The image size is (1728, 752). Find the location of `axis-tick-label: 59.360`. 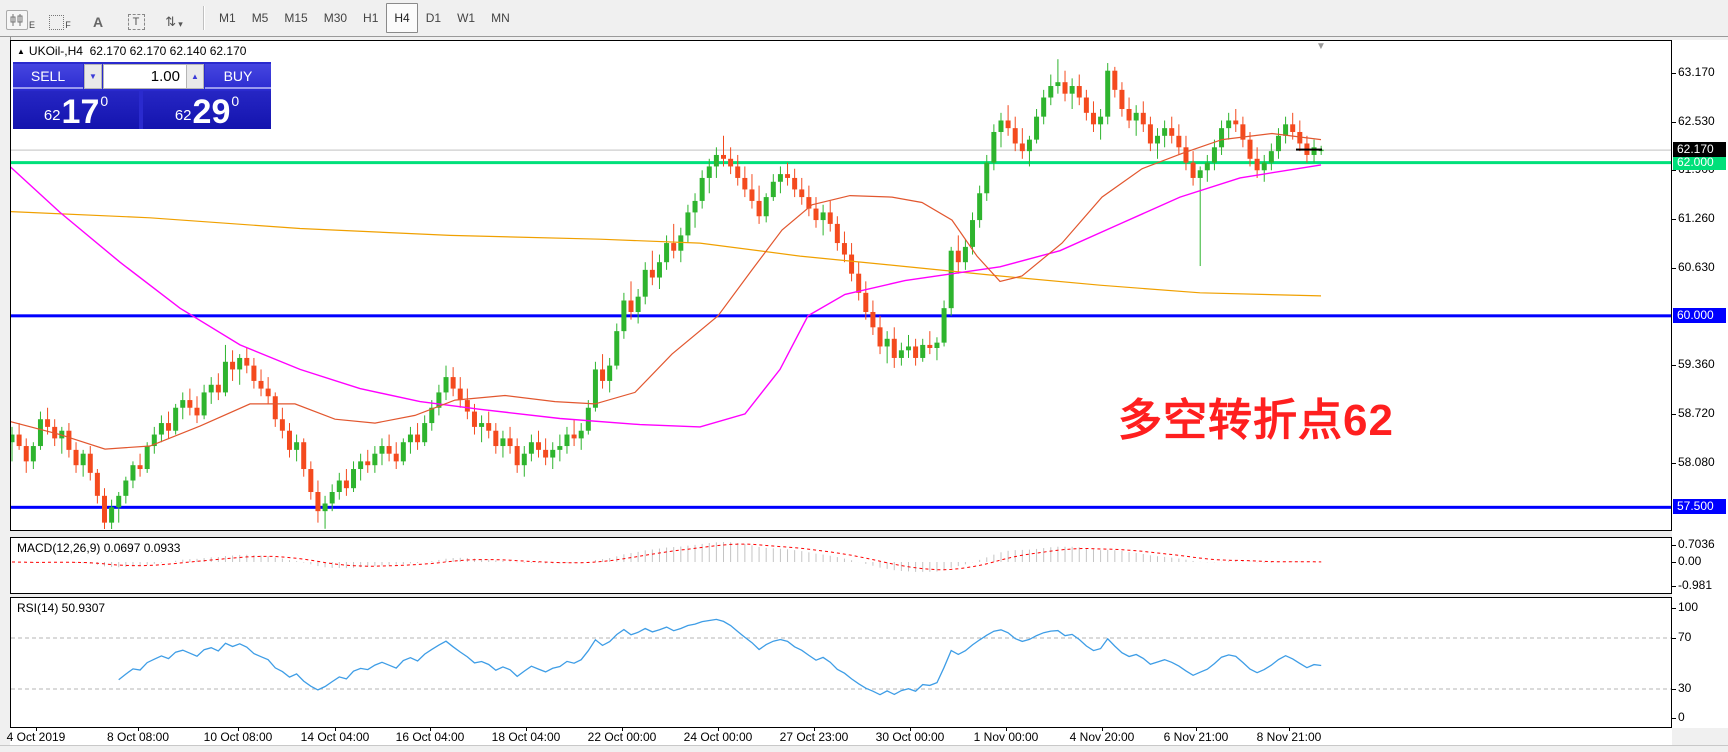

axis-tick-label: 59.360 is located at coordinates (1696, 364).